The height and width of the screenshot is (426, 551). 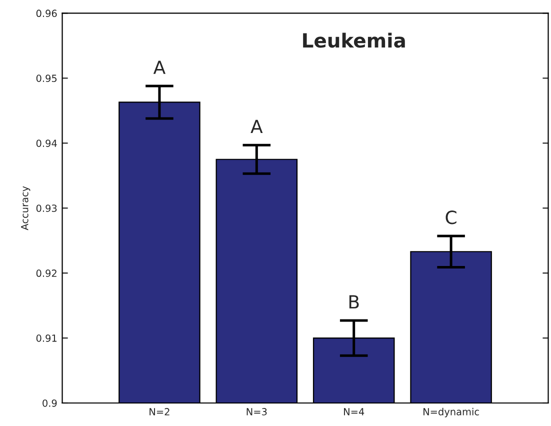 What do you see at coordinates (354, 301) in the screenshot?
I see `annotation: B` at bounding box center [354, 301].